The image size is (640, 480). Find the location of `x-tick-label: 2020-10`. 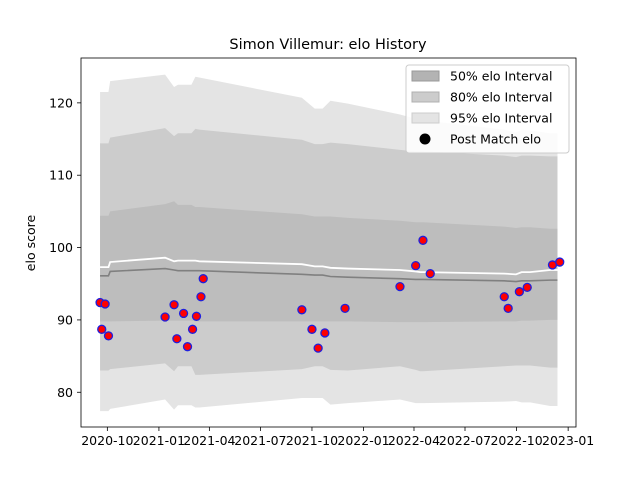

x-tick-label: 2020-10 is located at coordinates (107, 440).